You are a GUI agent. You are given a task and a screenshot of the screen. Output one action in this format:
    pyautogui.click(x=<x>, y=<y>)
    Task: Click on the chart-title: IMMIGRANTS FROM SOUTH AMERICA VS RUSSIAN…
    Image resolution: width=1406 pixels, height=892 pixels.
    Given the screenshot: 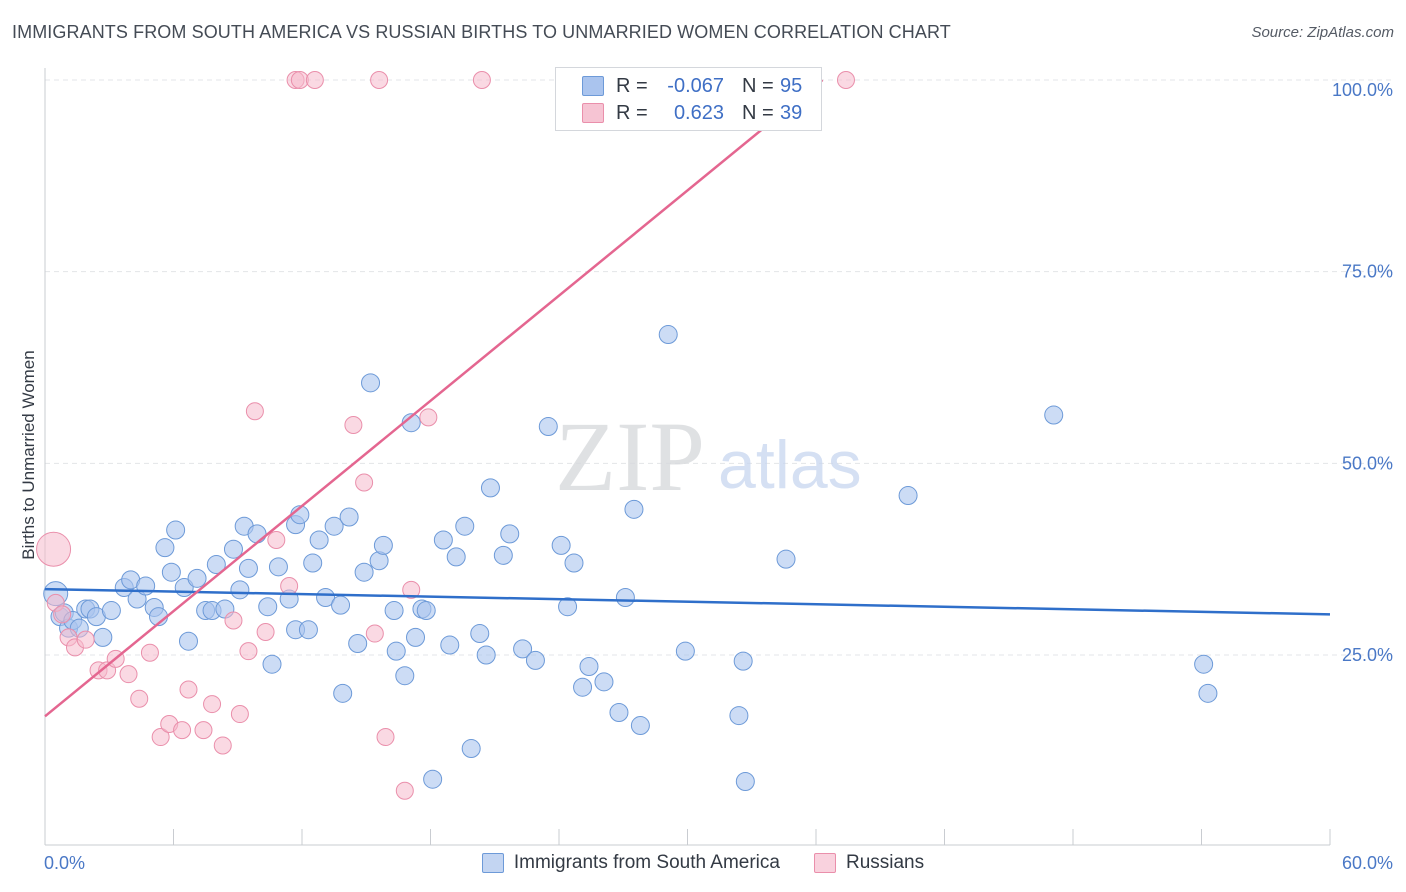 What is the action you would take?
    pyautogui.click(x=481, y=32)
    